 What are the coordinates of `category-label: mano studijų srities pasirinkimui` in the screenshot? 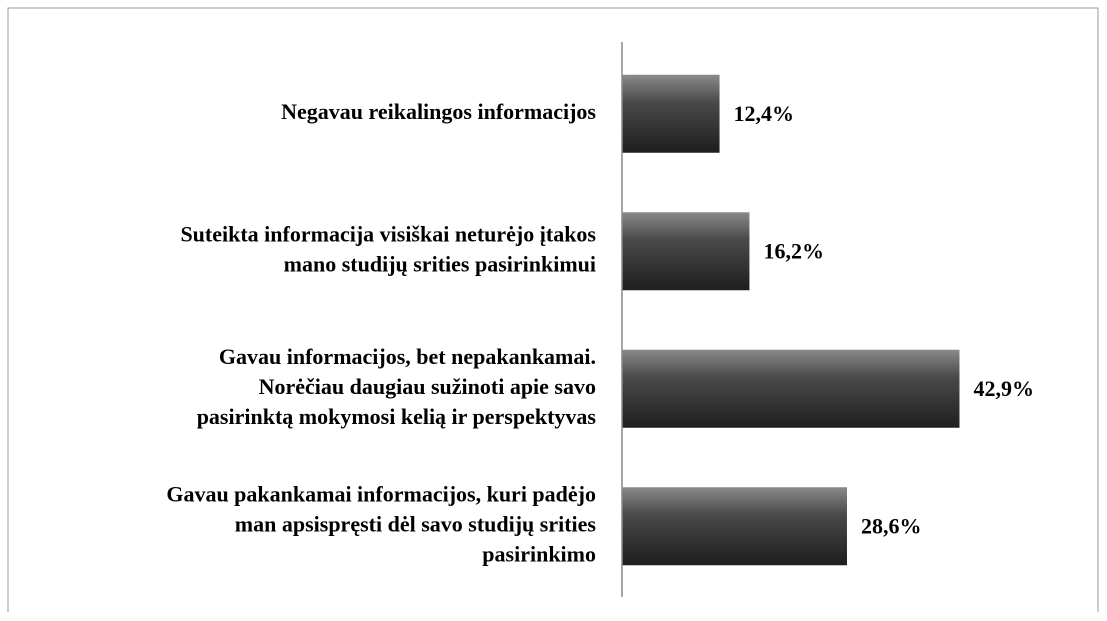 It's located at (440, 263).